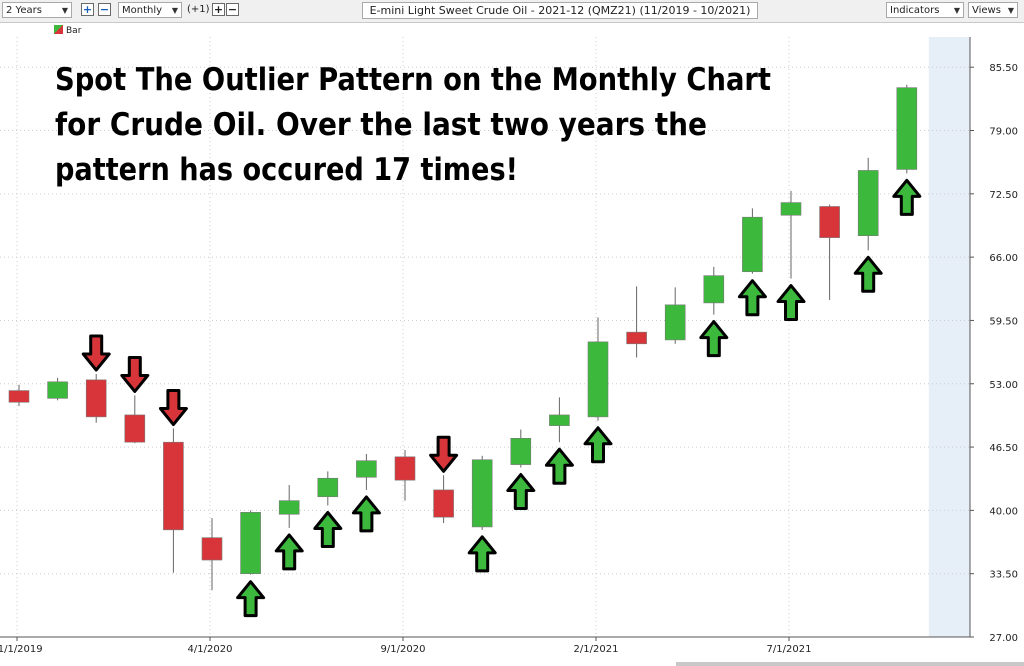  I want to click on y-tick-label: 72.50, so click(1003, 195).